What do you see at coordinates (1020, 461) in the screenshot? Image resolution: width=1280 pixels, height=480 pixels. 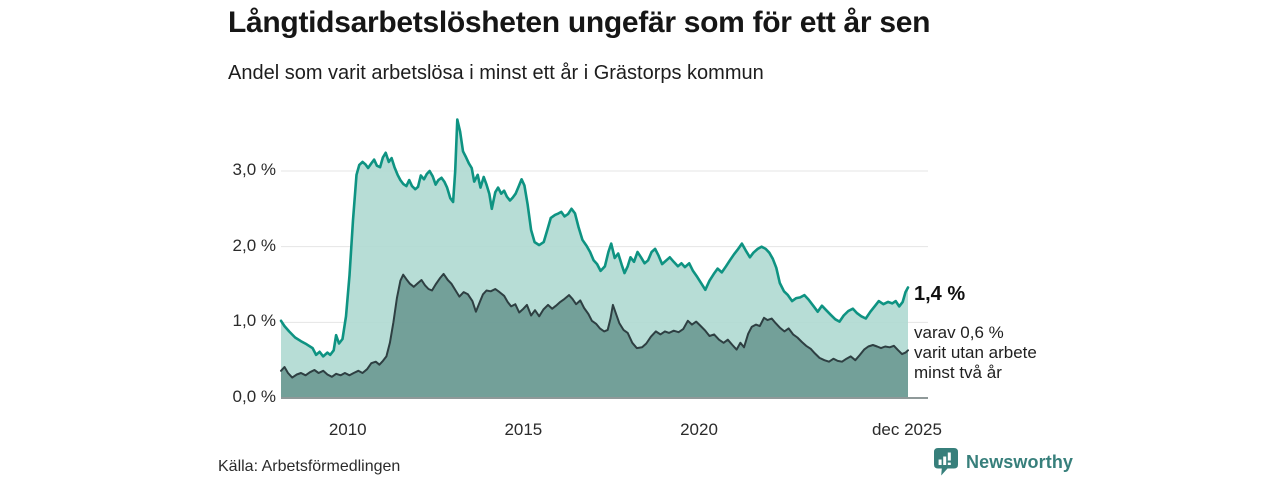 I see `newsworthy-wordmark: Newsworthy` at bounding box center [1020, 461].